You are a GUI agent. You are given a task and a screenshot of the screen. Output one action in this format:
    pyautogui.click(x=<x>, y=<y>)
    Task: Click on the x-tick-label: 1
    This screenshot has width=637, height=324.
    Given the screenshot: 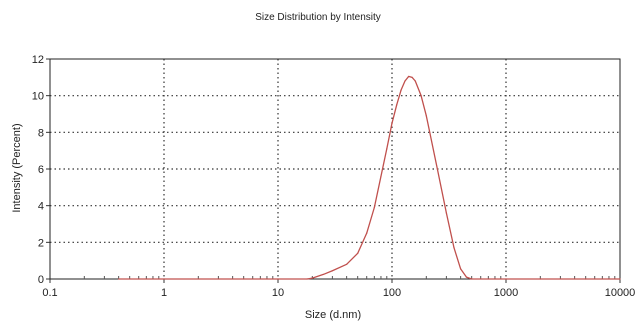 What is the action you would take?
    pyautogui.click(x=164, y=293)
    